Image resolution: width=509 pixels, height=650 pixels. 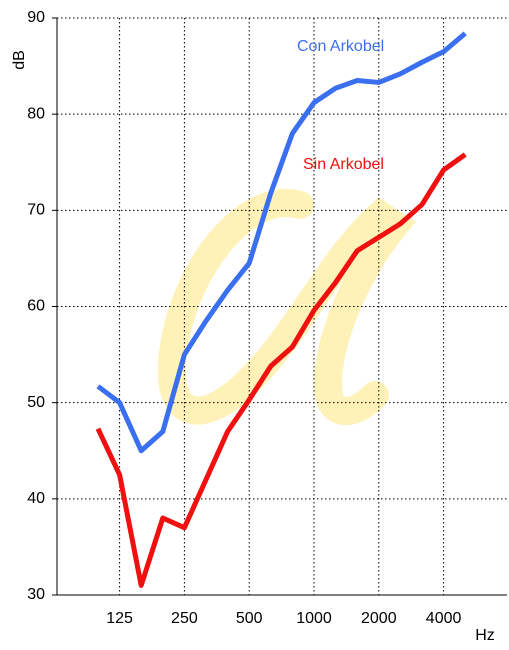 What do you see at coordinates (249, 618) in the screenshot?
I see `x-tick-label: 500` at bounding box center [249, 618].